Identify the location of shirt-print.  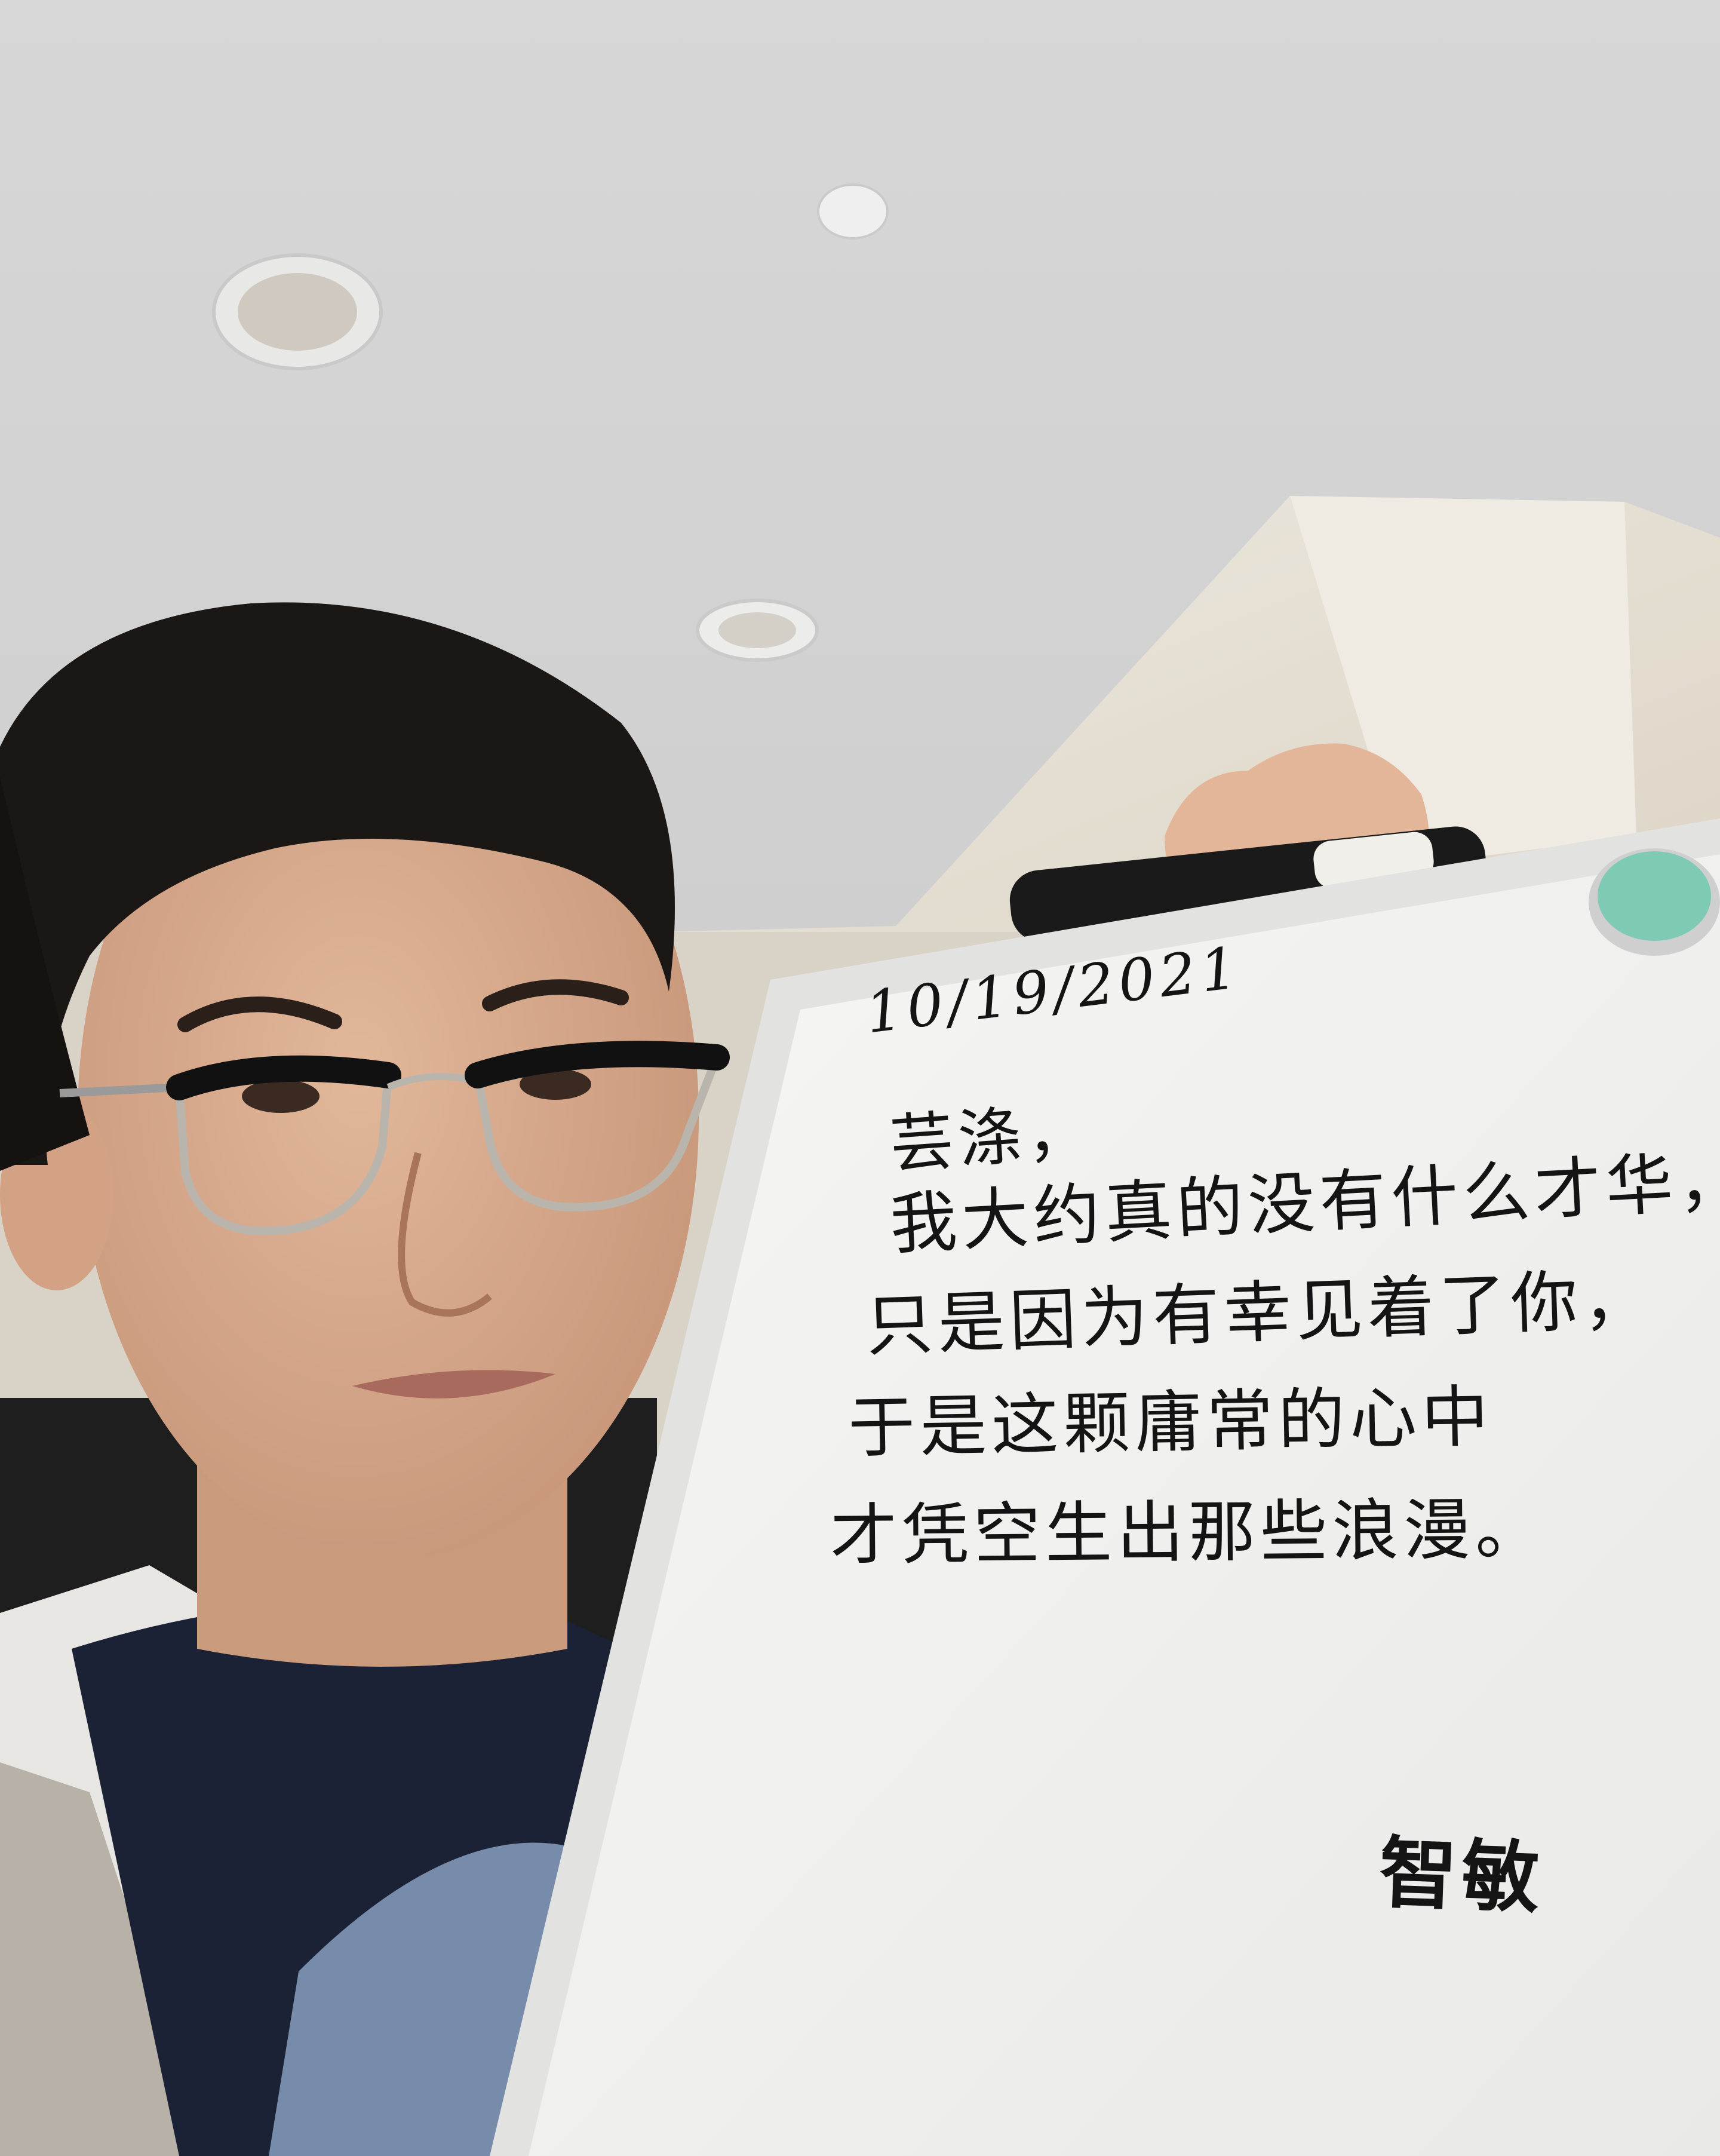
(421, 1999).